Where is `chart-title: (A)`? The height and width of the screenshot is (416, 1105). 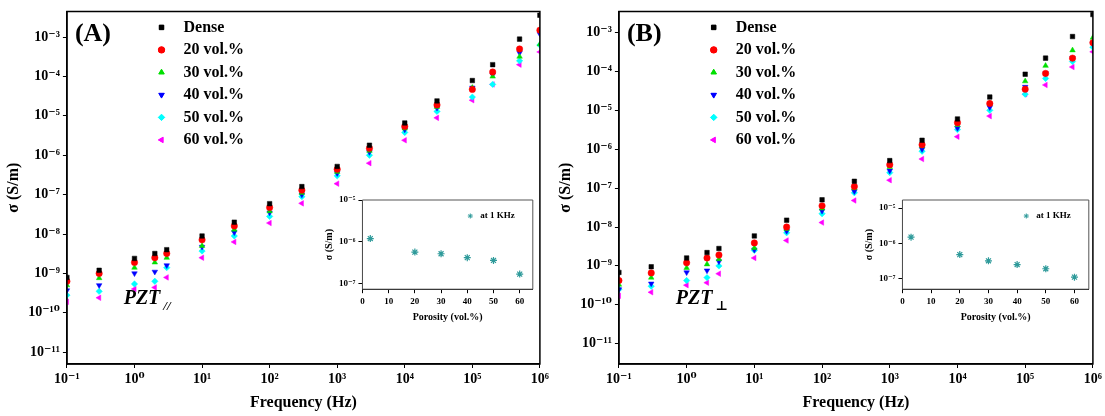 chart-title: (A) is located at coordinates (93, 33).